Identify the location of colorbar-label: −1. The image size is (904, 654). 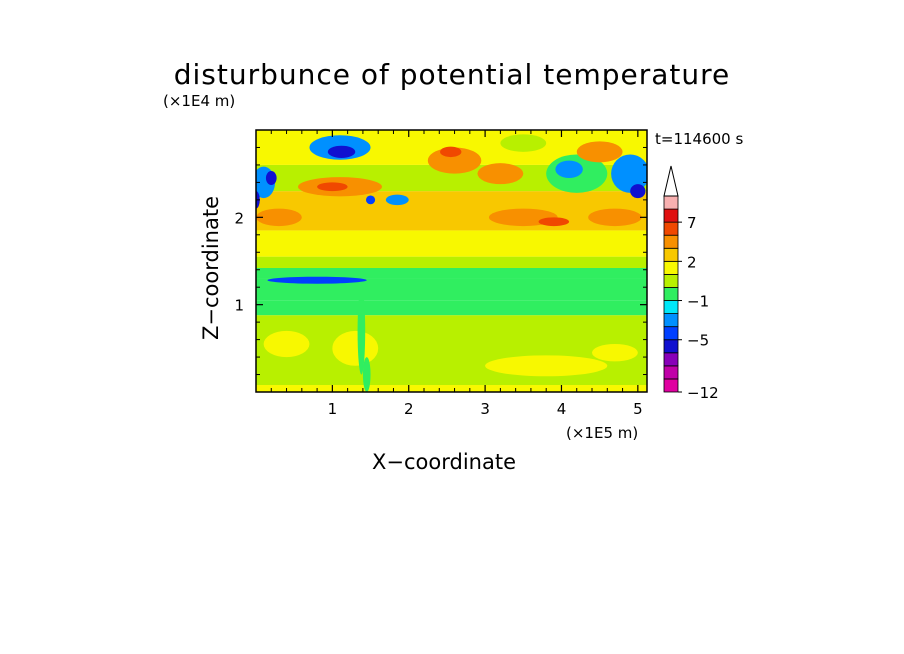
(698, 302).